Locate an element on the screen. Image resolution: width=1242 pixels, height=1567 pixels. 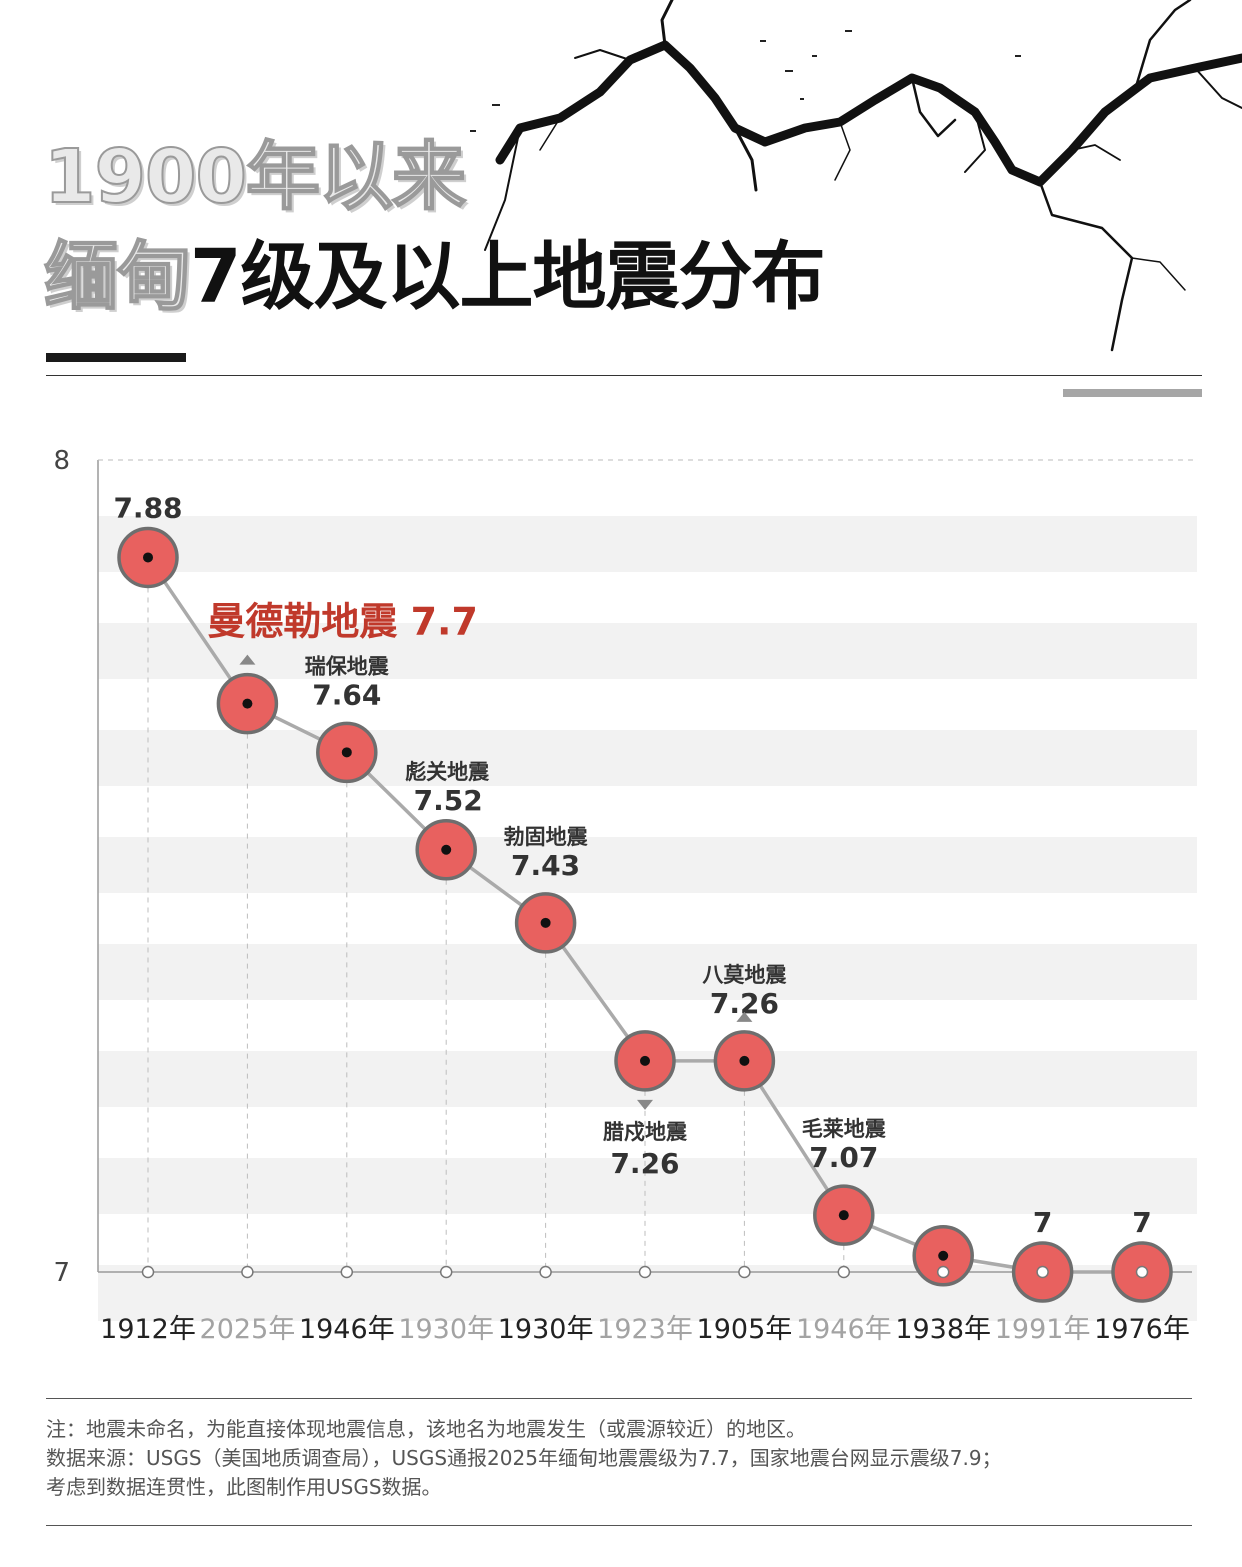
title-line-2: 缅甸7级及以上地震分布 is located at coordinates (434, 277).